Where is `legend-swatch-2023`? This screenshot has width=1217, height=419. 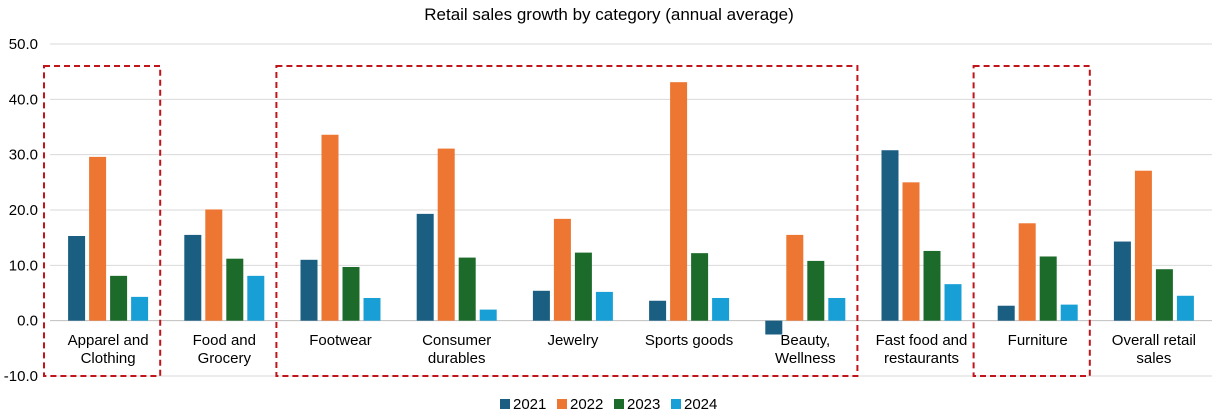
legend-swatch-2023 is located at coordinates (619, 404).